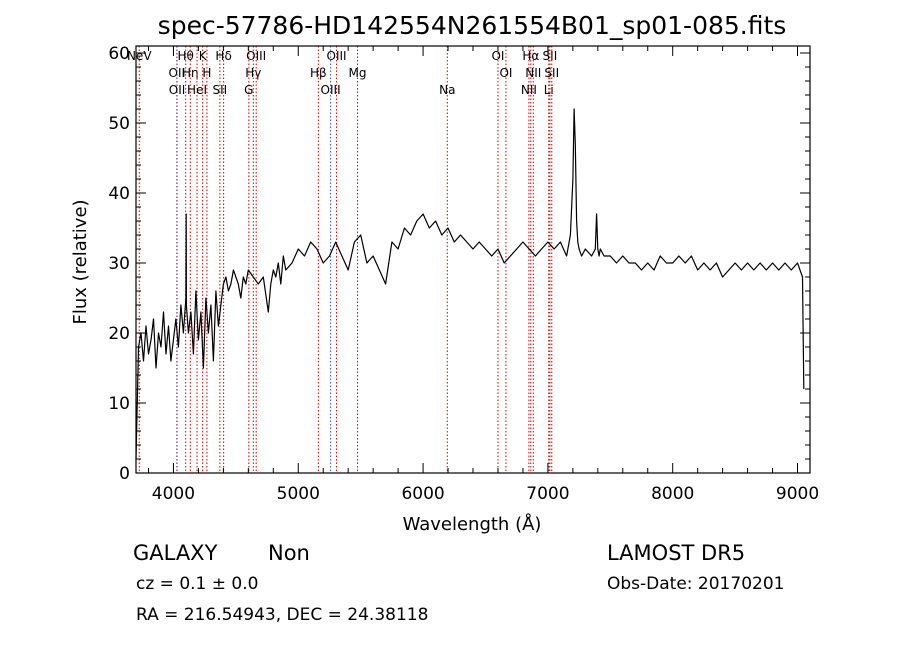 The height and width of the screenshot is (654, 900). Describe the element at coordinates (248, 90) in the screenshot. I see `line-marker-label: G` at that location.